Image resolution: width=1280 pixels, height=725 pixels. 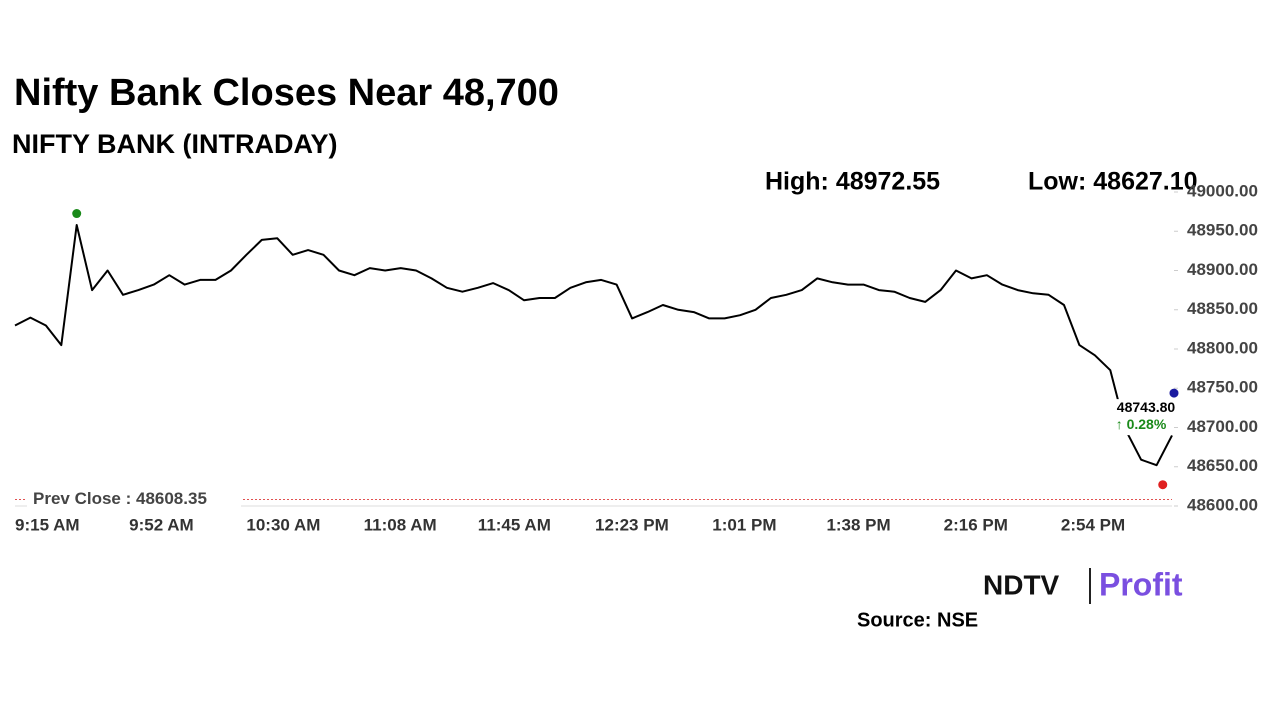 I want to click on chart-title: Nifty Bank Closes Near 48,700, so click(x=286, y=93).